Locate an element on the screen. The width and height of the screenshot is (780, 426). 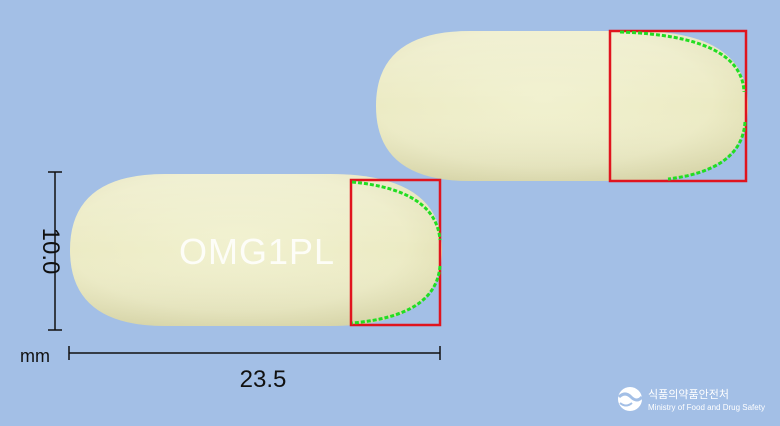
front-capsule-highlight-box is located at coordinates (395, 252).